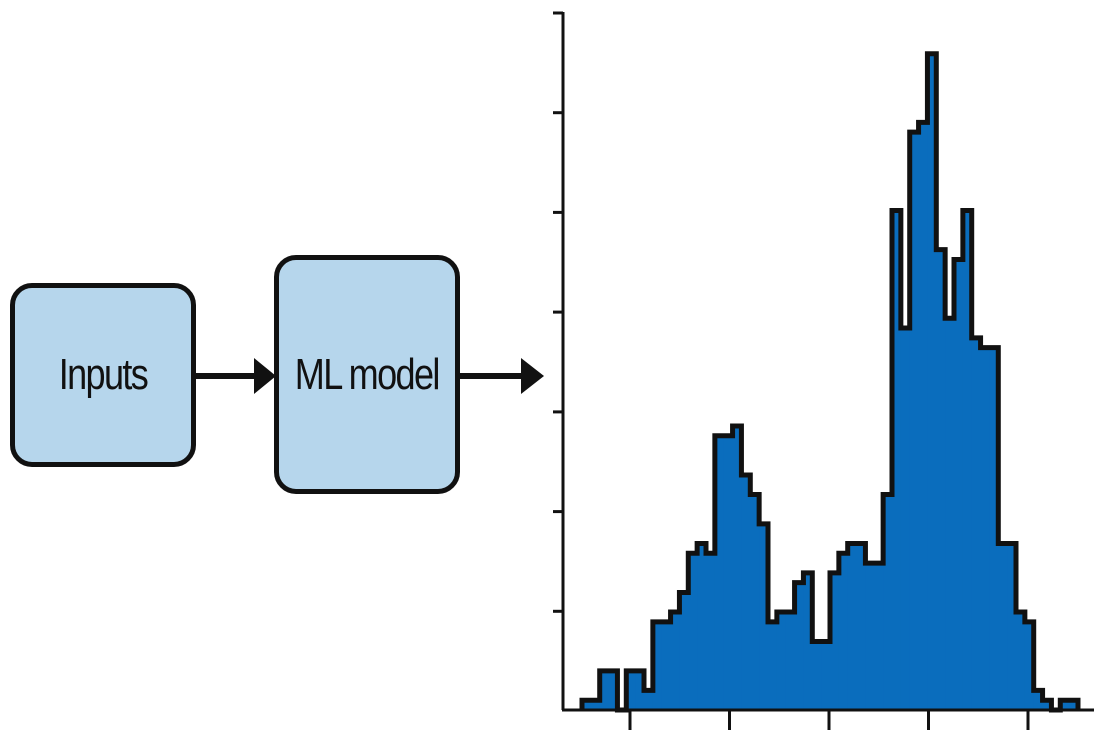 The width and height of the screenshot is (1099, 734). Describe the element at coordinates (502, 376) in the screenshot. I see `arrow-model-to-output` at that location.